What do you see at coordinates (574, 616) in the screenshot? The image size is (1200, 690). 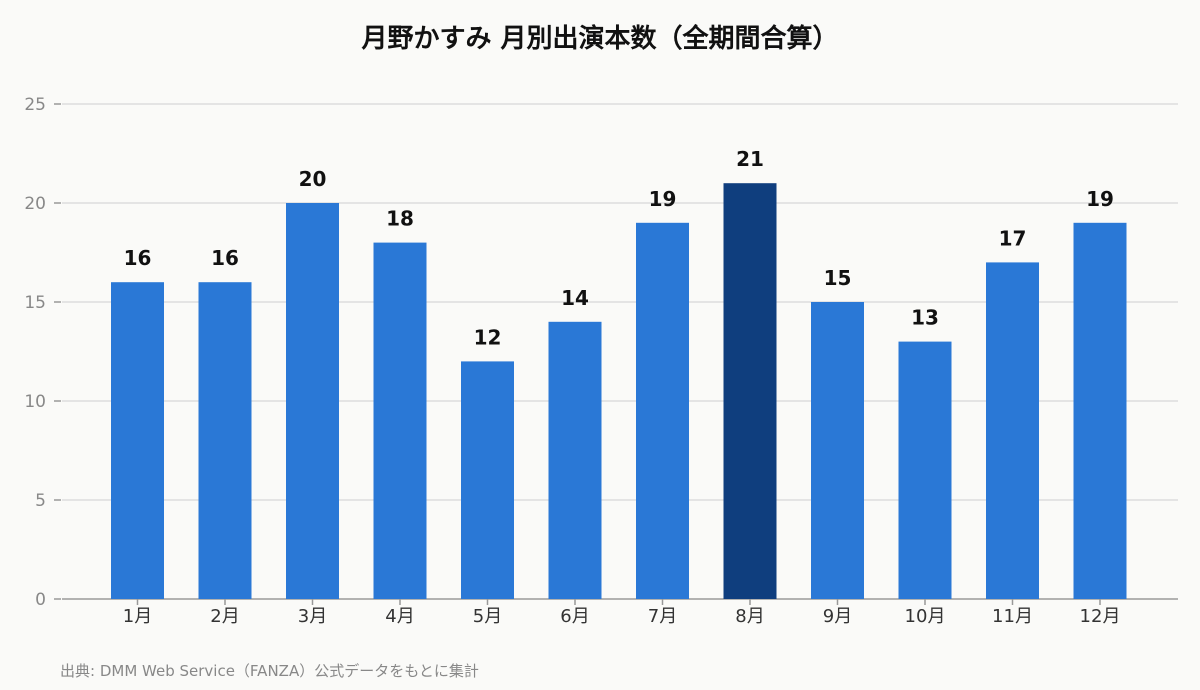 I see `x-tick-label: 6月` at bounding box center [574, 616].